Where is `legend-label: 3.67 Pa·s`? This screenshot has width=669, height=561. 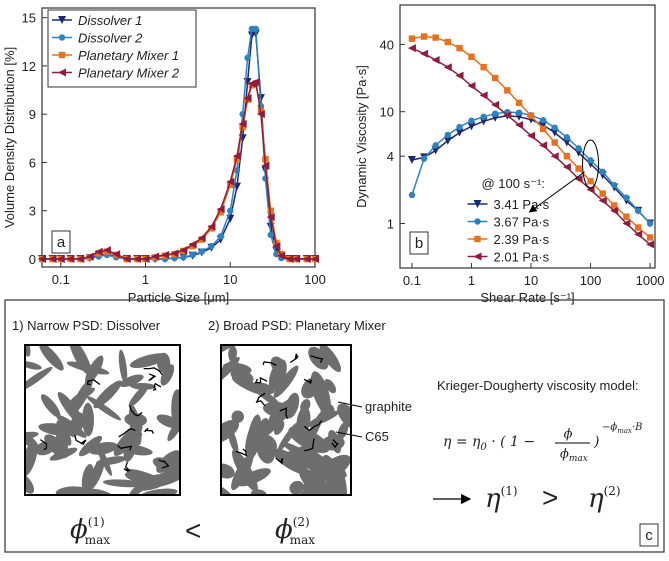
legend-label: 3.67 Pa·s is located at coordinates (522, 222).